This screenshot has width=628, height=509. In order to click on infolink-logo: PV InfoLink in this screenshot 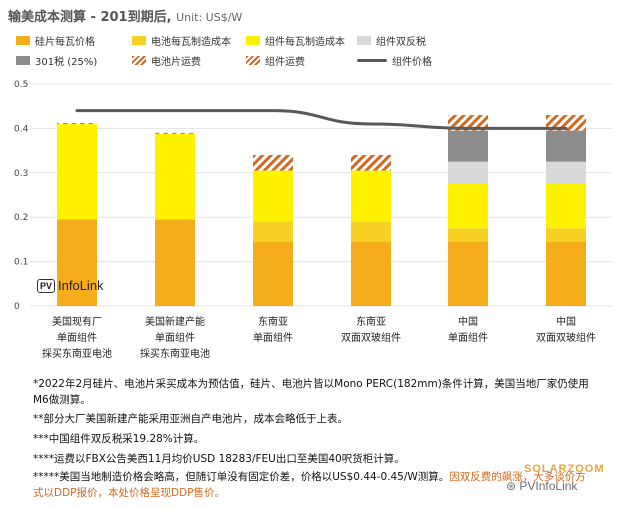, I will do `click(70, 285)`.